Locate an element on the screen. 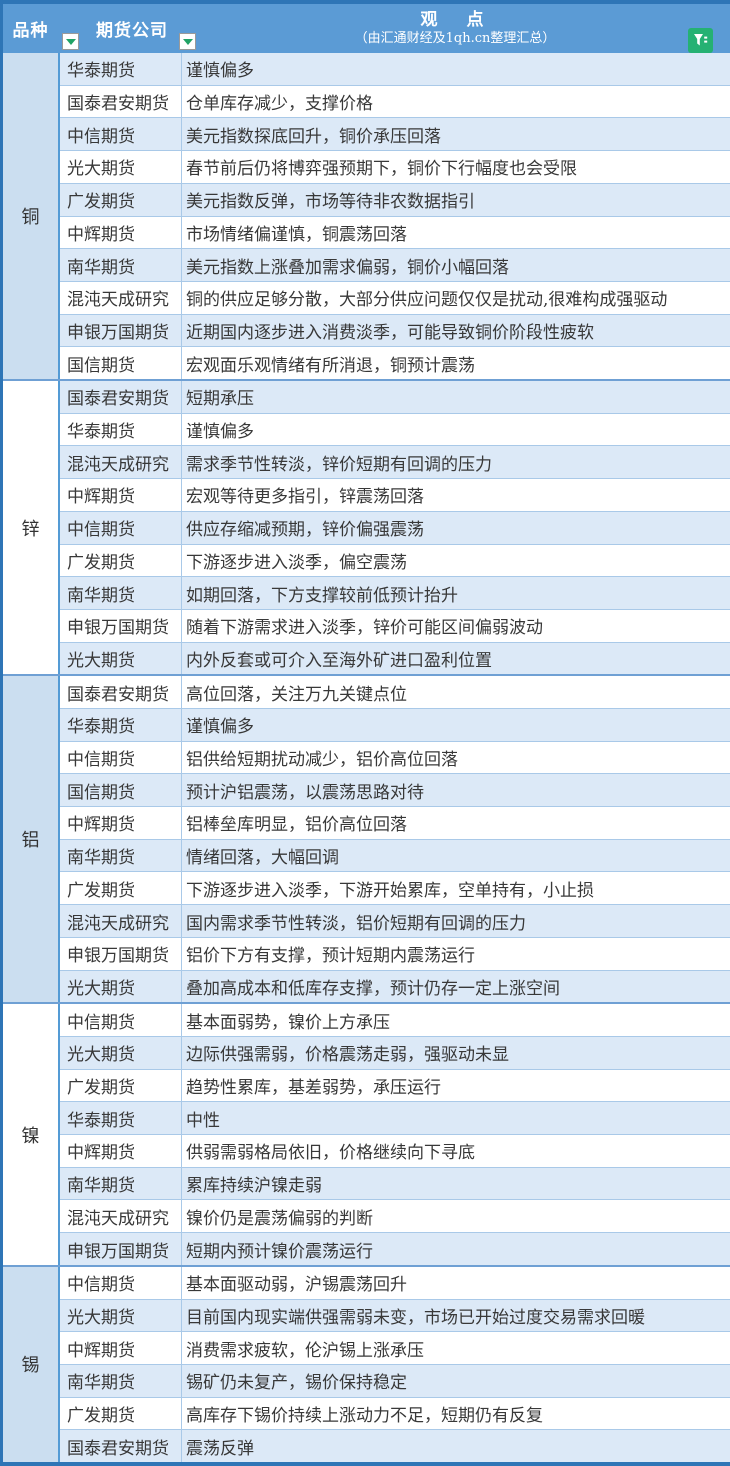 This screenshot has height=1466, width=730. company-cell: 国泰君安期货 is located at coordinates (121, 692).